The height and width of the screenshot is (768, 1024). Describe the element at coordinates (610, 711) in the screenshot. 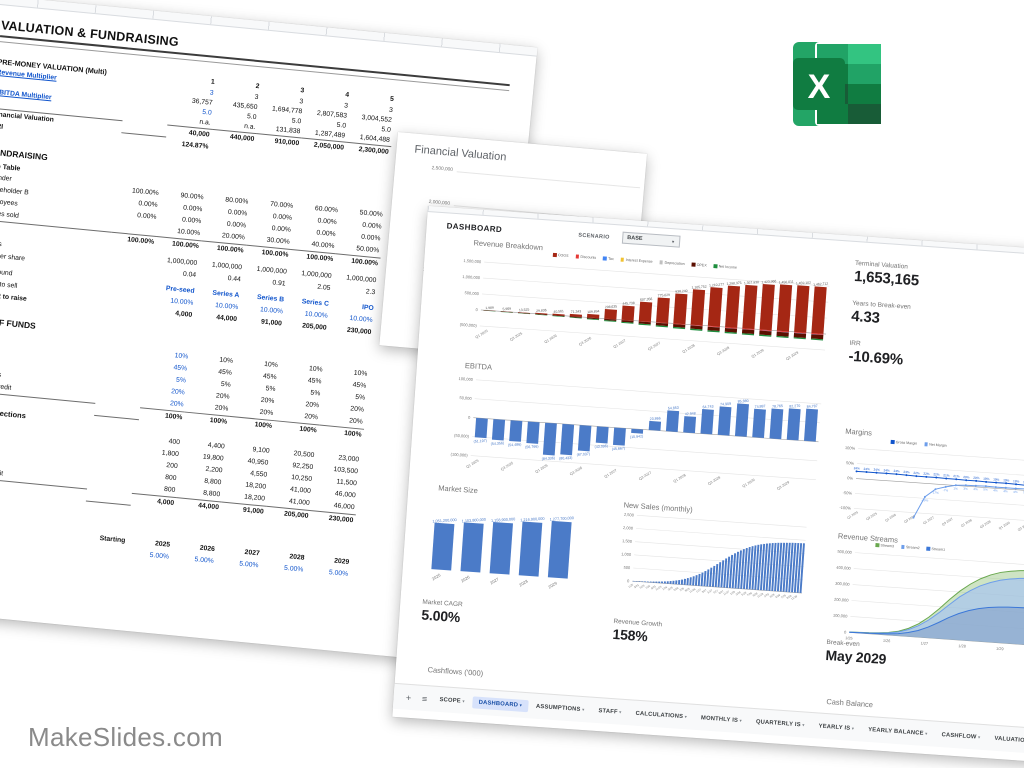

I see `sheet-tab-staff: STAFF` at that location.